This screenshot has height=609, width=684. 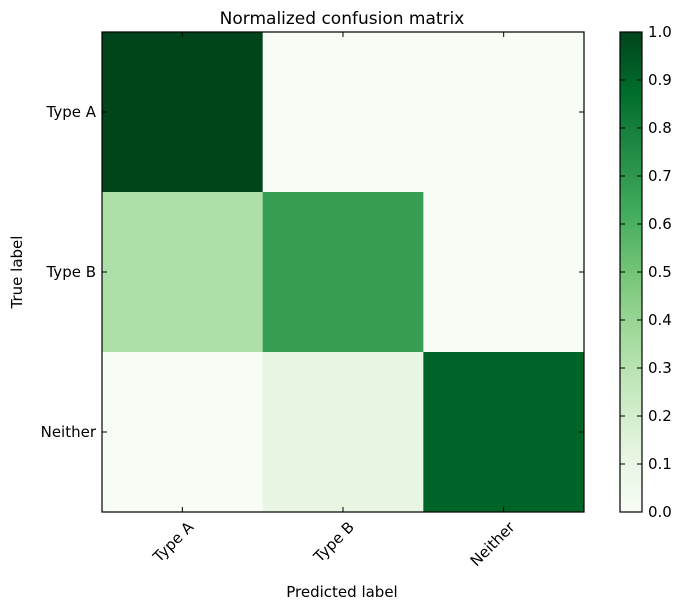 What do you see at coordinates (660, 32) in the screenshot?
I see `colorbar-tick-label: 1.0` at bounding box center [660, 32].